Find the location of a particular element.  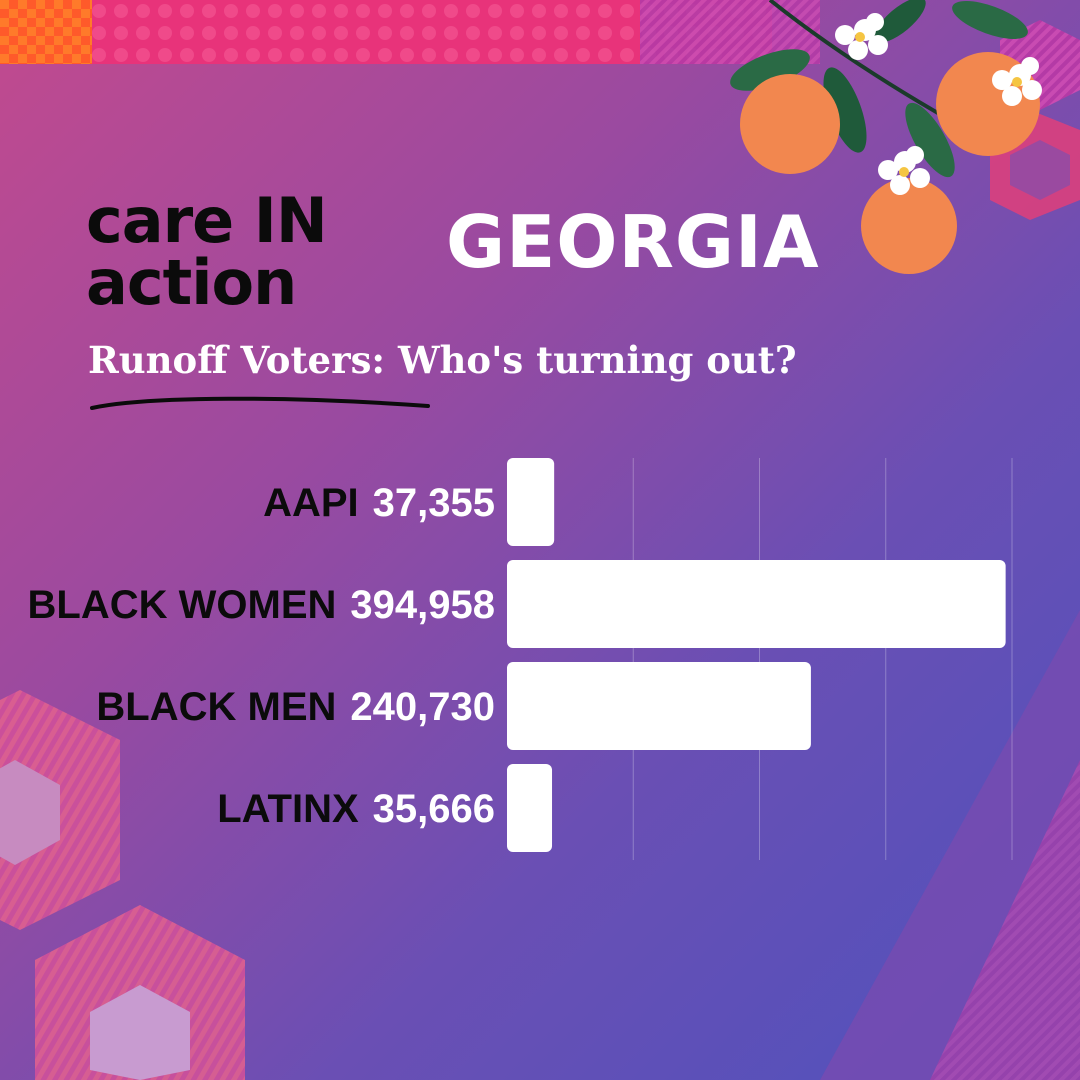

logo-line-1: care IN is located at coordinates (207, 220).